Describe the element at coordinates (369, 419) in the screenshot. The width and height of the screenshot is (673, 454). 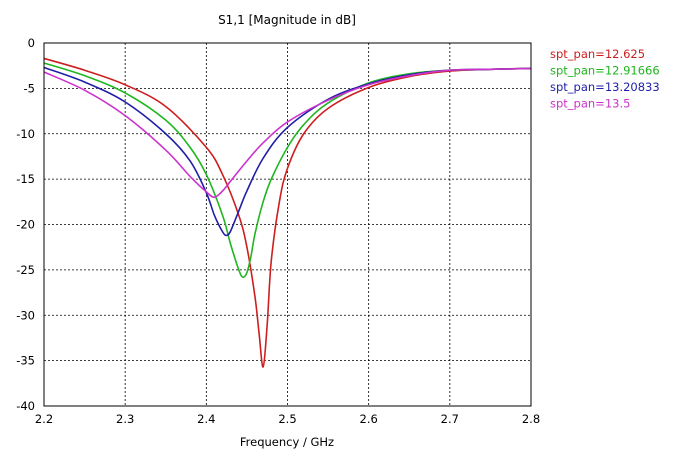
I see `x-tick-label: 2.6` at that location.